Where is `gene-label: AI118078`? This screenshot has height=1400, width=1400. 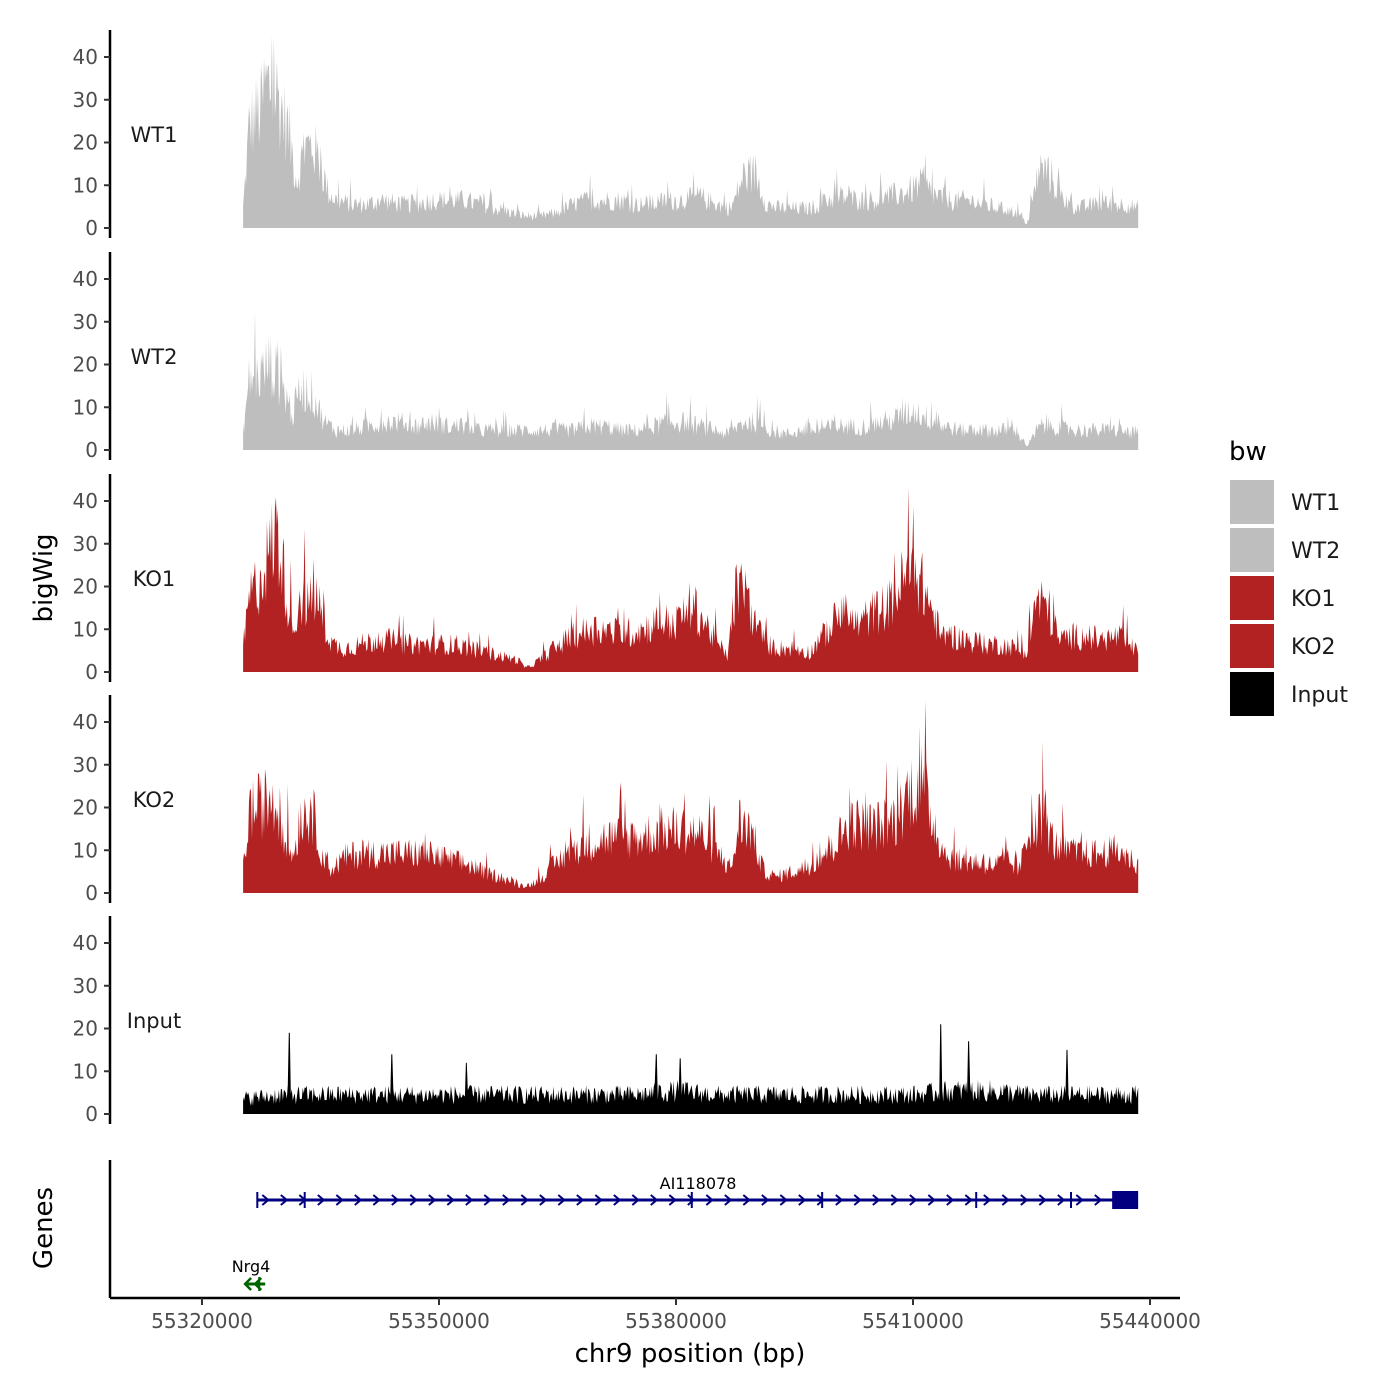
gene-label: AI118078 is located at coordinates (698, 1183).